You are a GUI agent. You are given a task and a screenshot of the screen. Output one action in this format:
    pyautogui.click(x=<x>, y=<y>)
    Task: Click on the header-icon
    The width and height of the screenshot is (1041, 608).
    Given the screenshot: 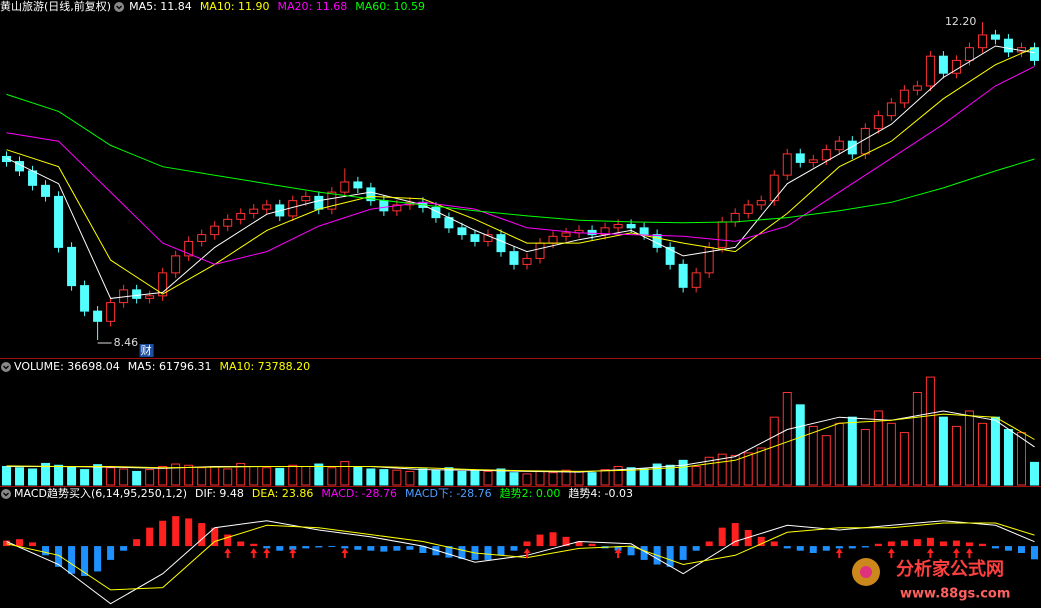 What is the action you would take?
    pyautogui.click(x=6, y=367)
    